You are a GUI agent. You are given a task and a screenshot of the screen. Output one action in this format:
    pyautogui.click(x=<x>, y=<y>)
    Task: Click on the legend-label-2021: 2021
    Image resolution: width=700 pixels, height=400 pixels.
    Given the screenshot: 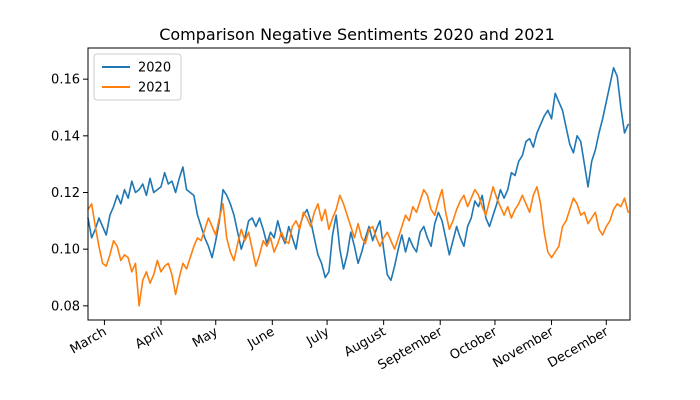 What is the action you would take?
    pyautogui.click(x=154, y=88)
    